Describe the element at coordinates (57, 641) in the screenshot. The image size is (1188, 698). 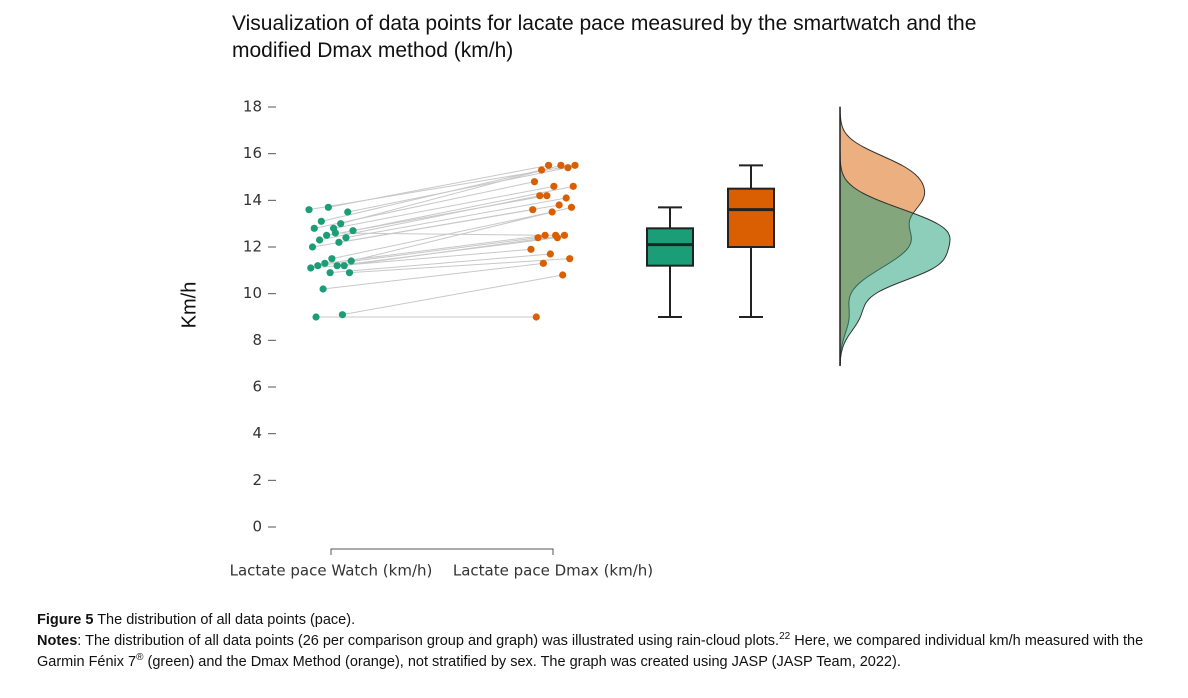
I see `notes-label: Notes` at that location.